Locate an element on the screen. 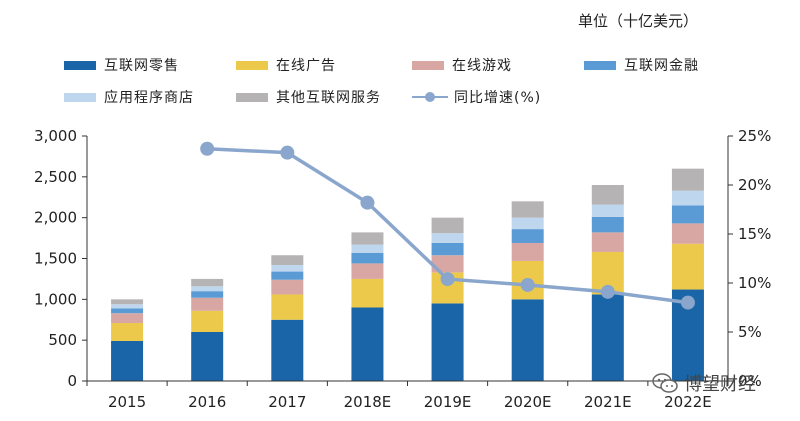 The width and height of the screenshot is (800, 421). legend-swatch-other is located at coordinates (252, 97).